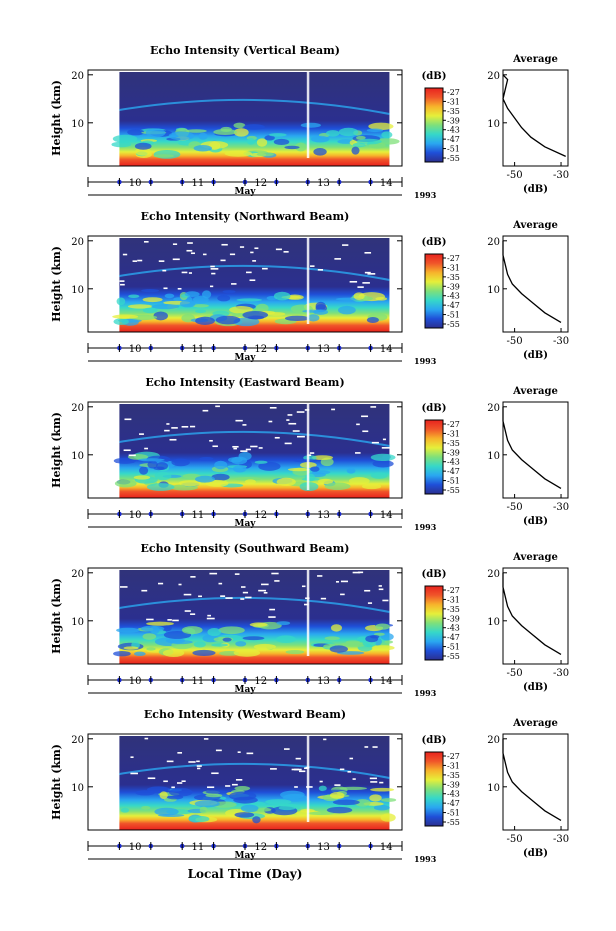  Describe the element at coordinates (493, 740) in the screenshot. I see `average-y-tick-label: 20` at that location.